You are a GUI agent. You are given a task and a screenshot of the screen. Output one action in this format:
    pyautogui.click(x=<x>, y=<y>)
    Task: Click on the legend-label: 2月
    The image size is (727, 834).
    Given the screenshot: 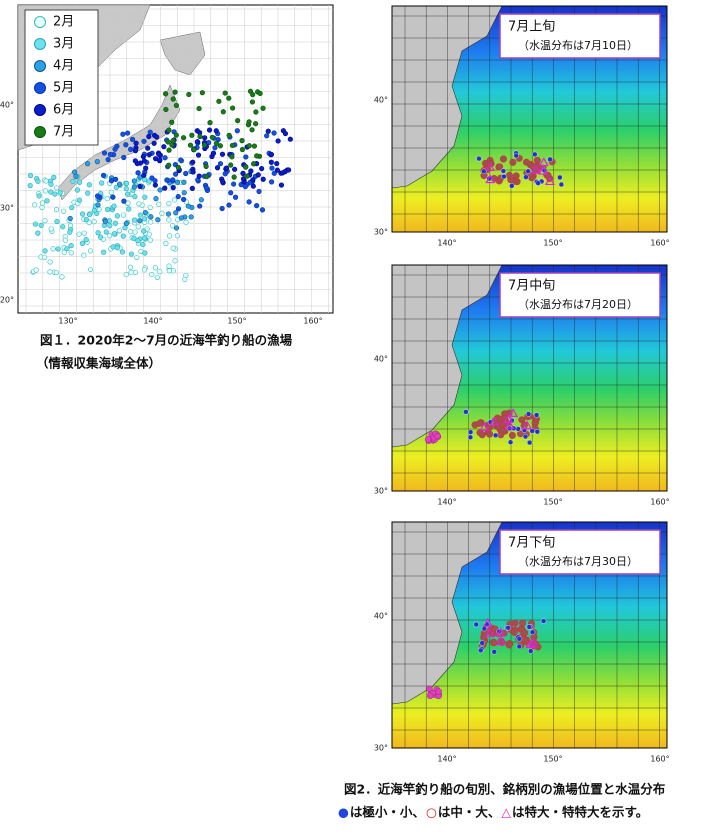 What is the action you would take?
    pyautogui.click(x=63, y=22)
    